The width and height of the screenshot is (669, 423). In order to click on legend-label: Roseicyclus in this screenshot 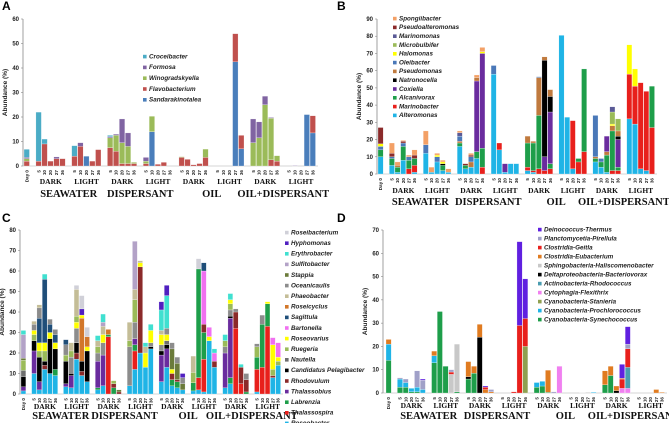, I will do `click(309, 307)`.